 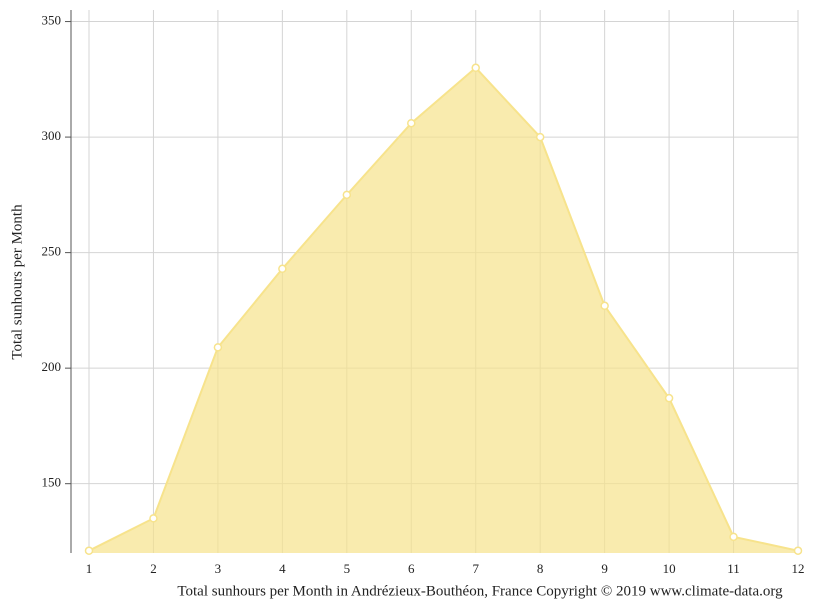 What do you see at coordinates (52, 135) in the screenshot?
I see `y-tick-label: 300` at bounding box center [52, 135].